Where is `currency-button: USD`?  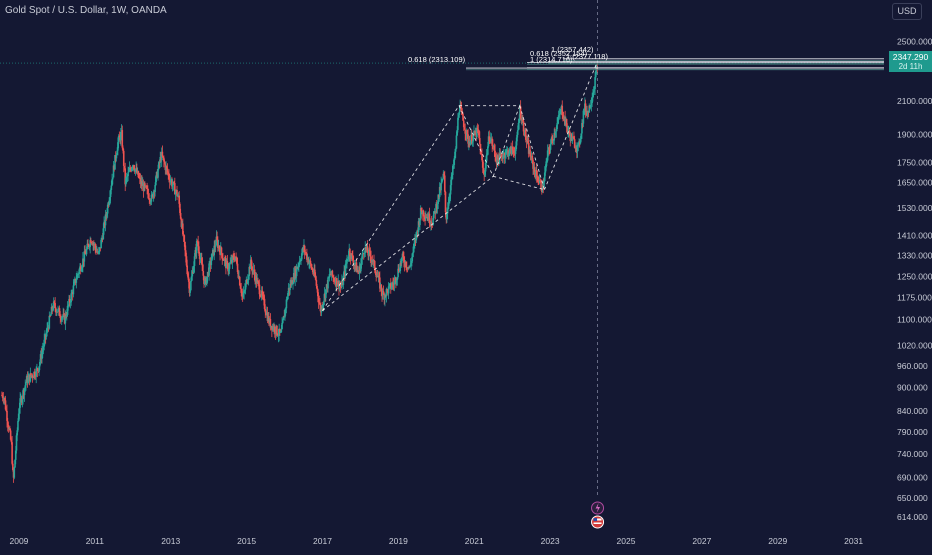
currency-button: USD is located at coordinates (907, 11).